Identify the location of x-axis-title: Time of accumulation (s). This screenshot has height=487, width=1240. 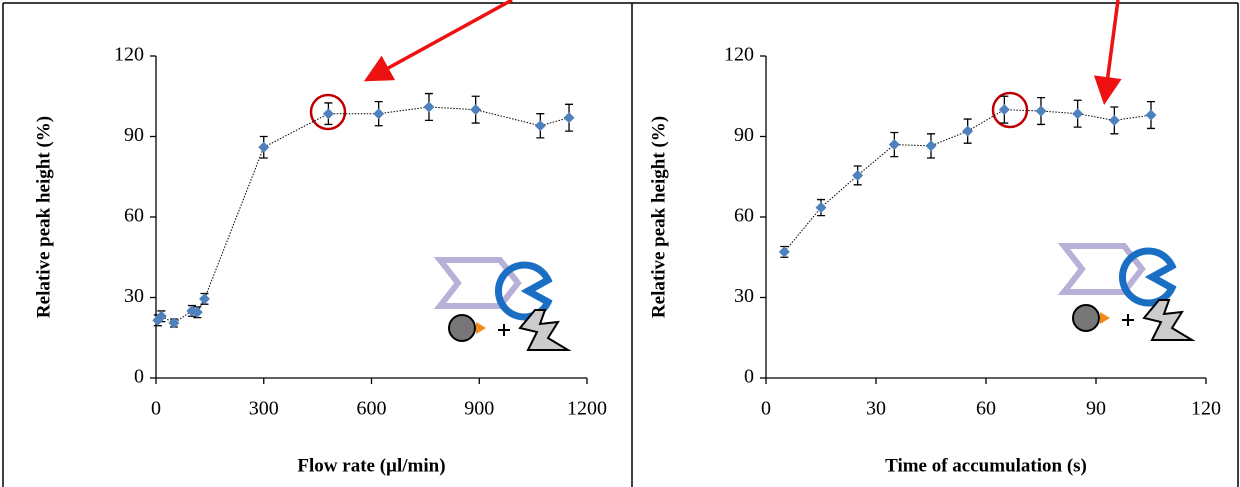
(986, 465).